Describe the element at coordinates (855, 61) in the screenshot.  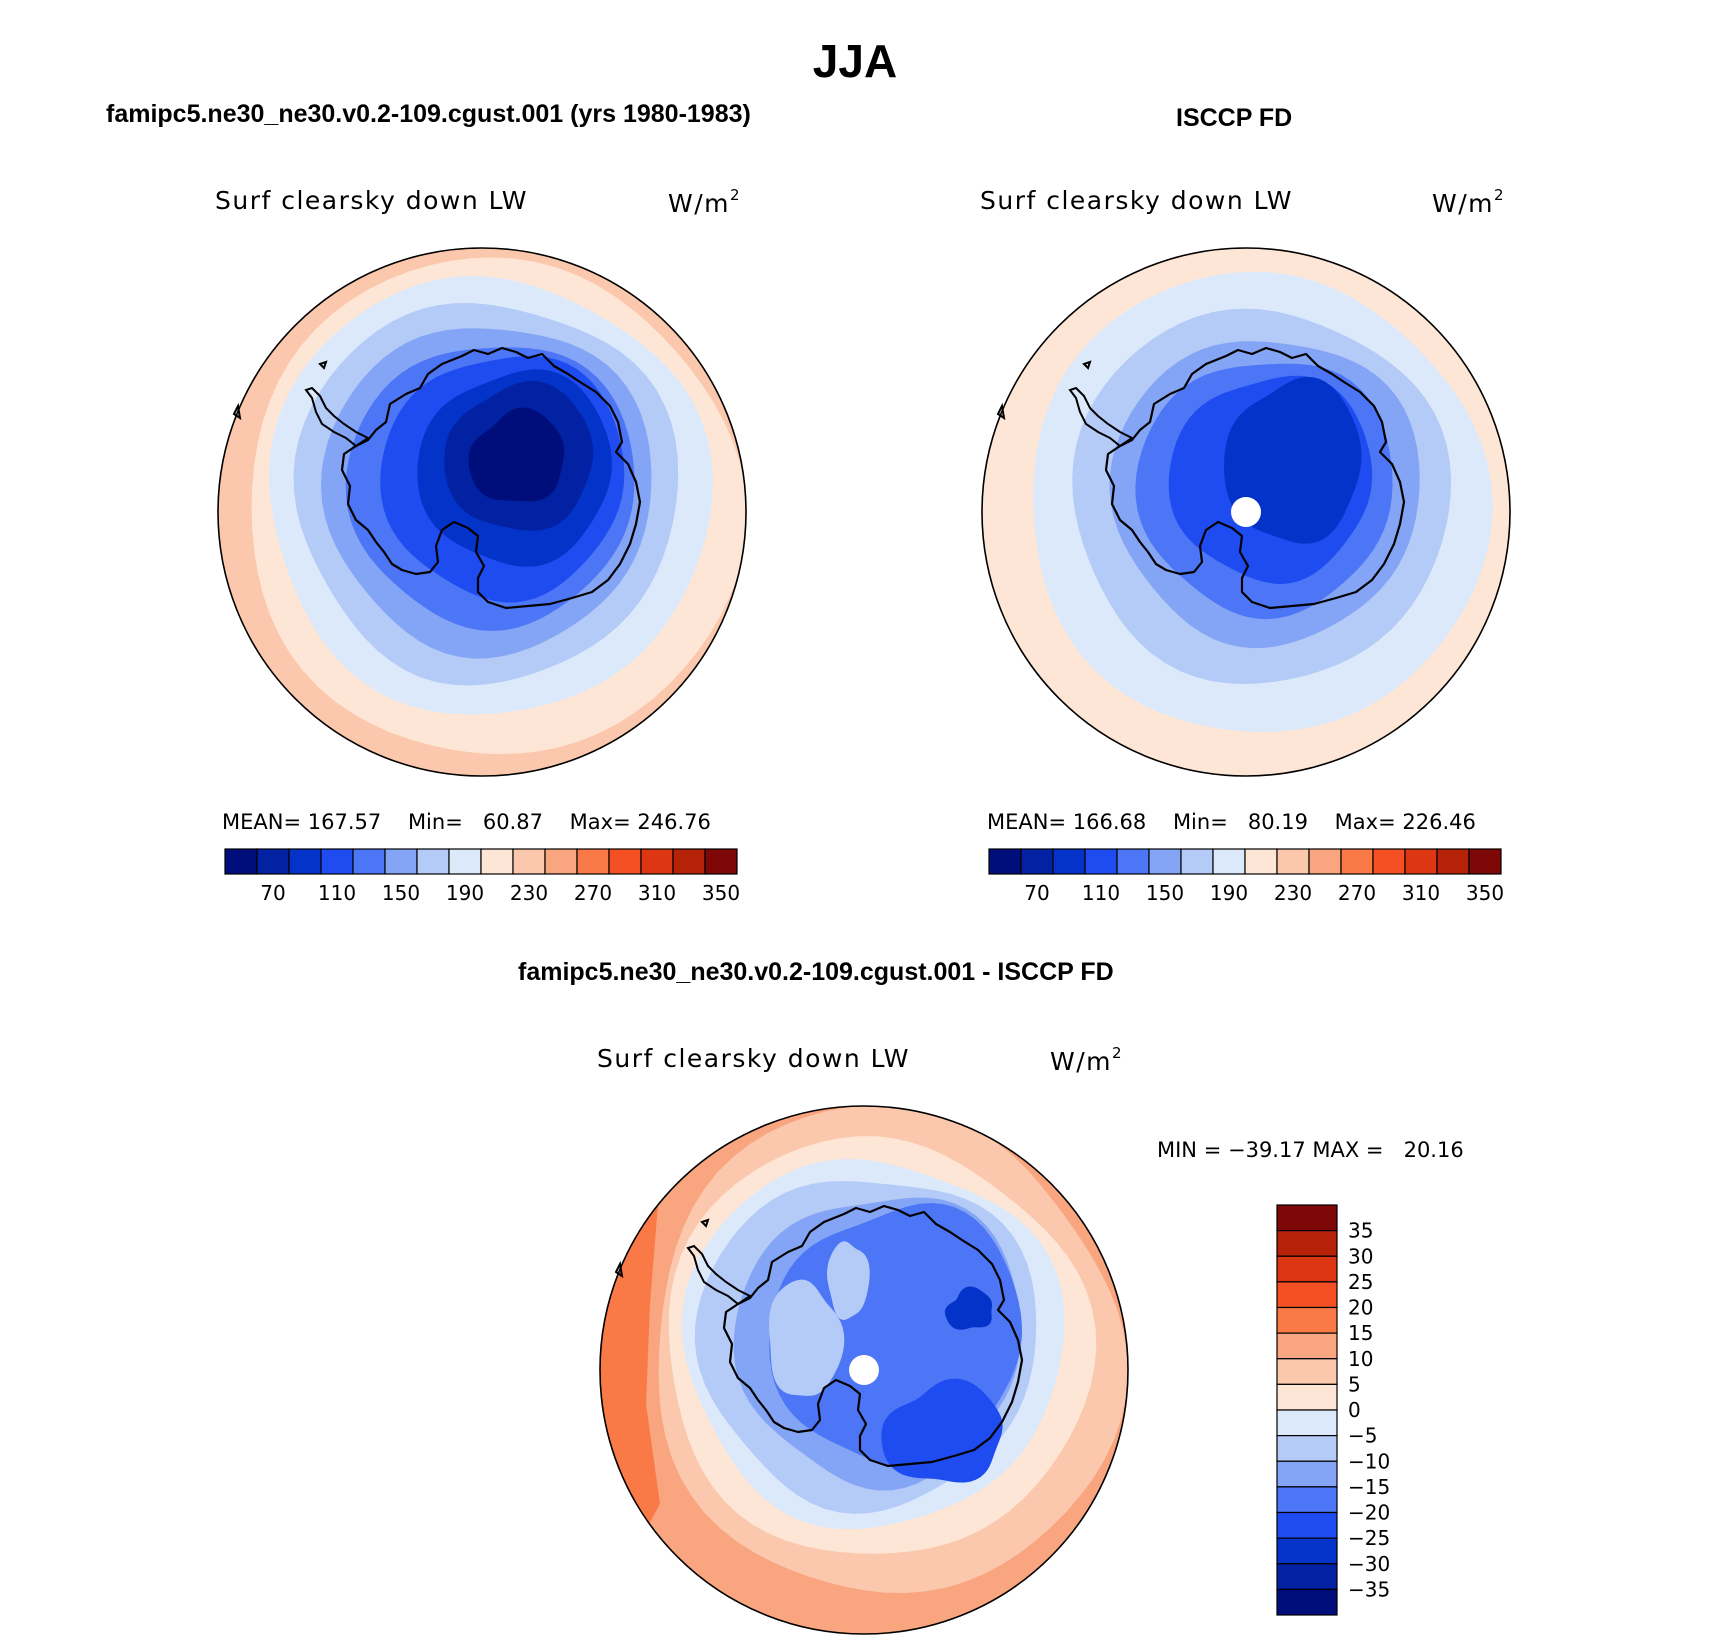
I see `main-title: JJA` at that location.